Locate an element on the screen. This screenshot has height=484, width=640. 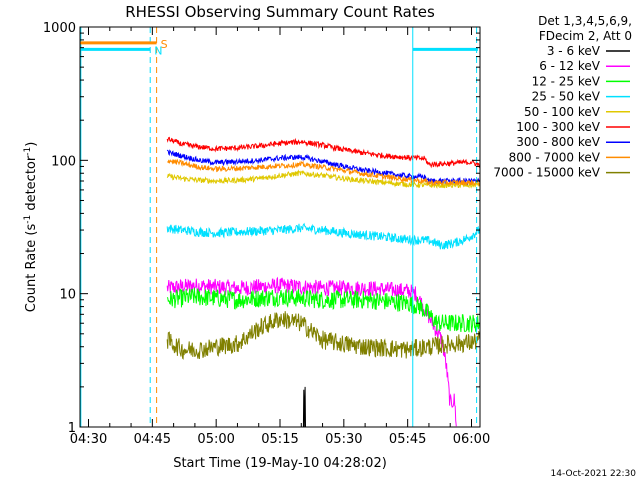
x-tick-label-2: 05:00 is located at coordinates (215, 439).